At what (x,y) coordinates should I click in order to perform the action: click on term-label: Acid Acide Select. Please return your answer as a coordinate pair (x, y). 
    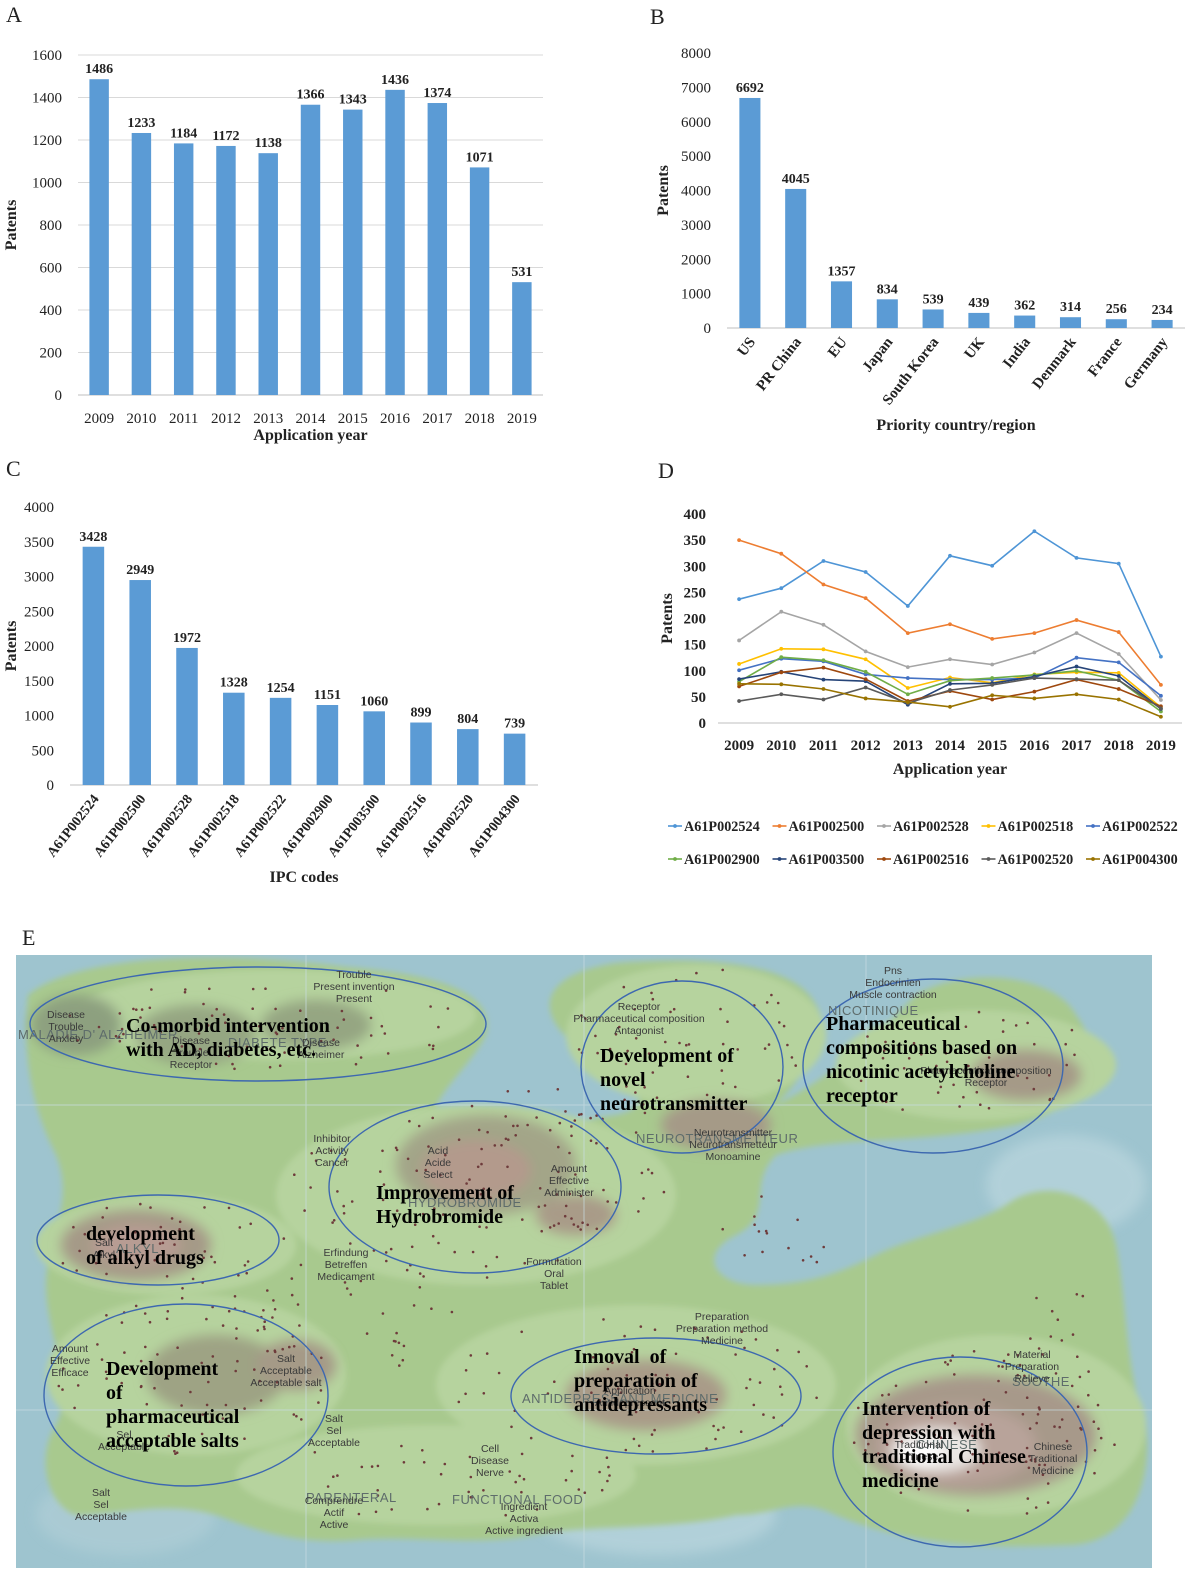
    Looking at the image, I should click on (438, 1163).